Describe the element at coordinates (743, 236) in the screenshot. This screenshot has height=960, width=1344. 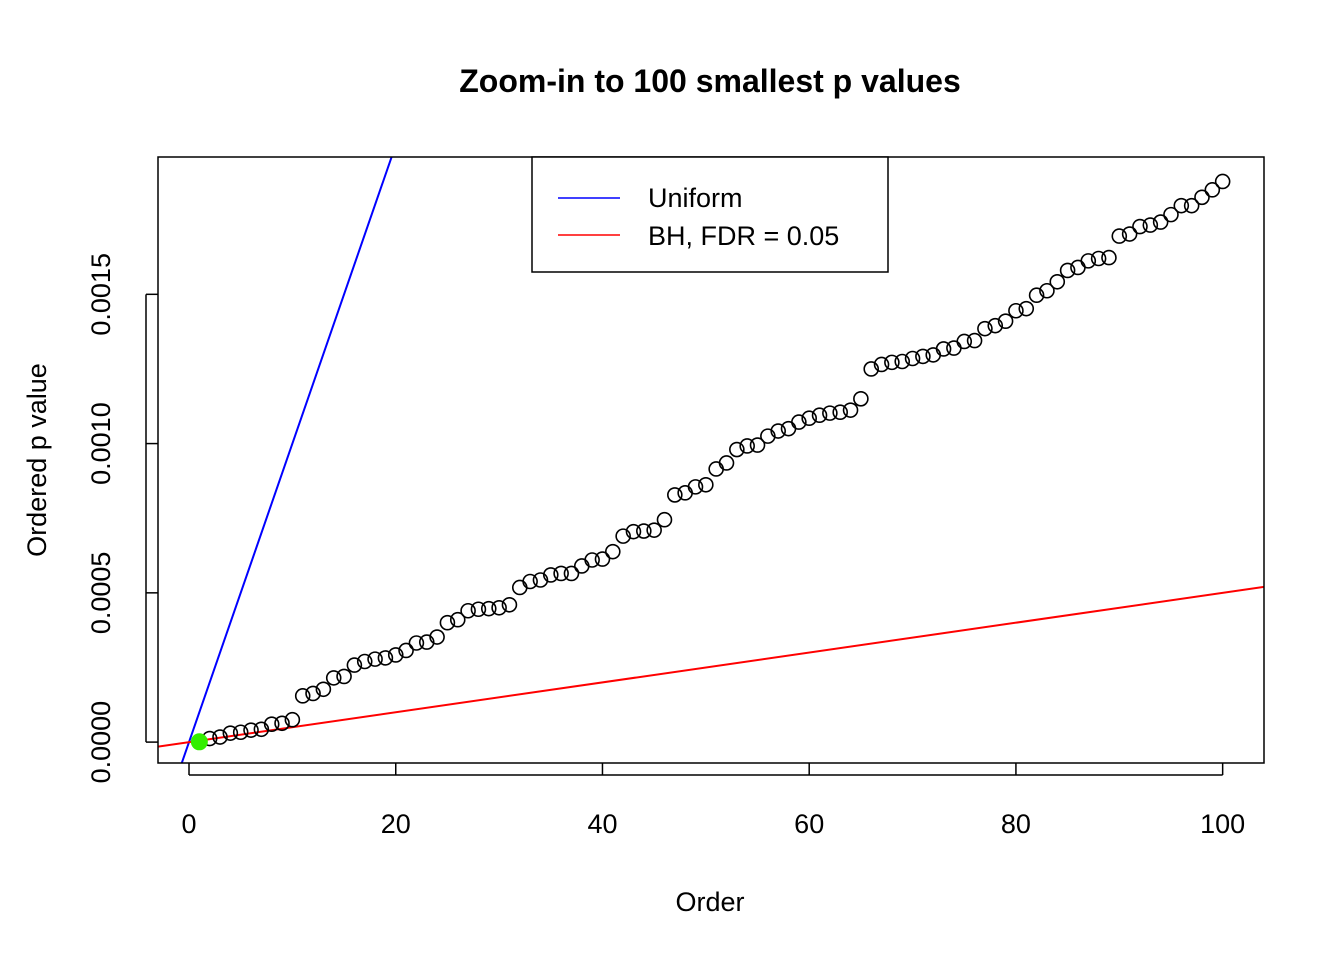
I see `legend-label-bh: BH, FDR = 0.05` at that location.